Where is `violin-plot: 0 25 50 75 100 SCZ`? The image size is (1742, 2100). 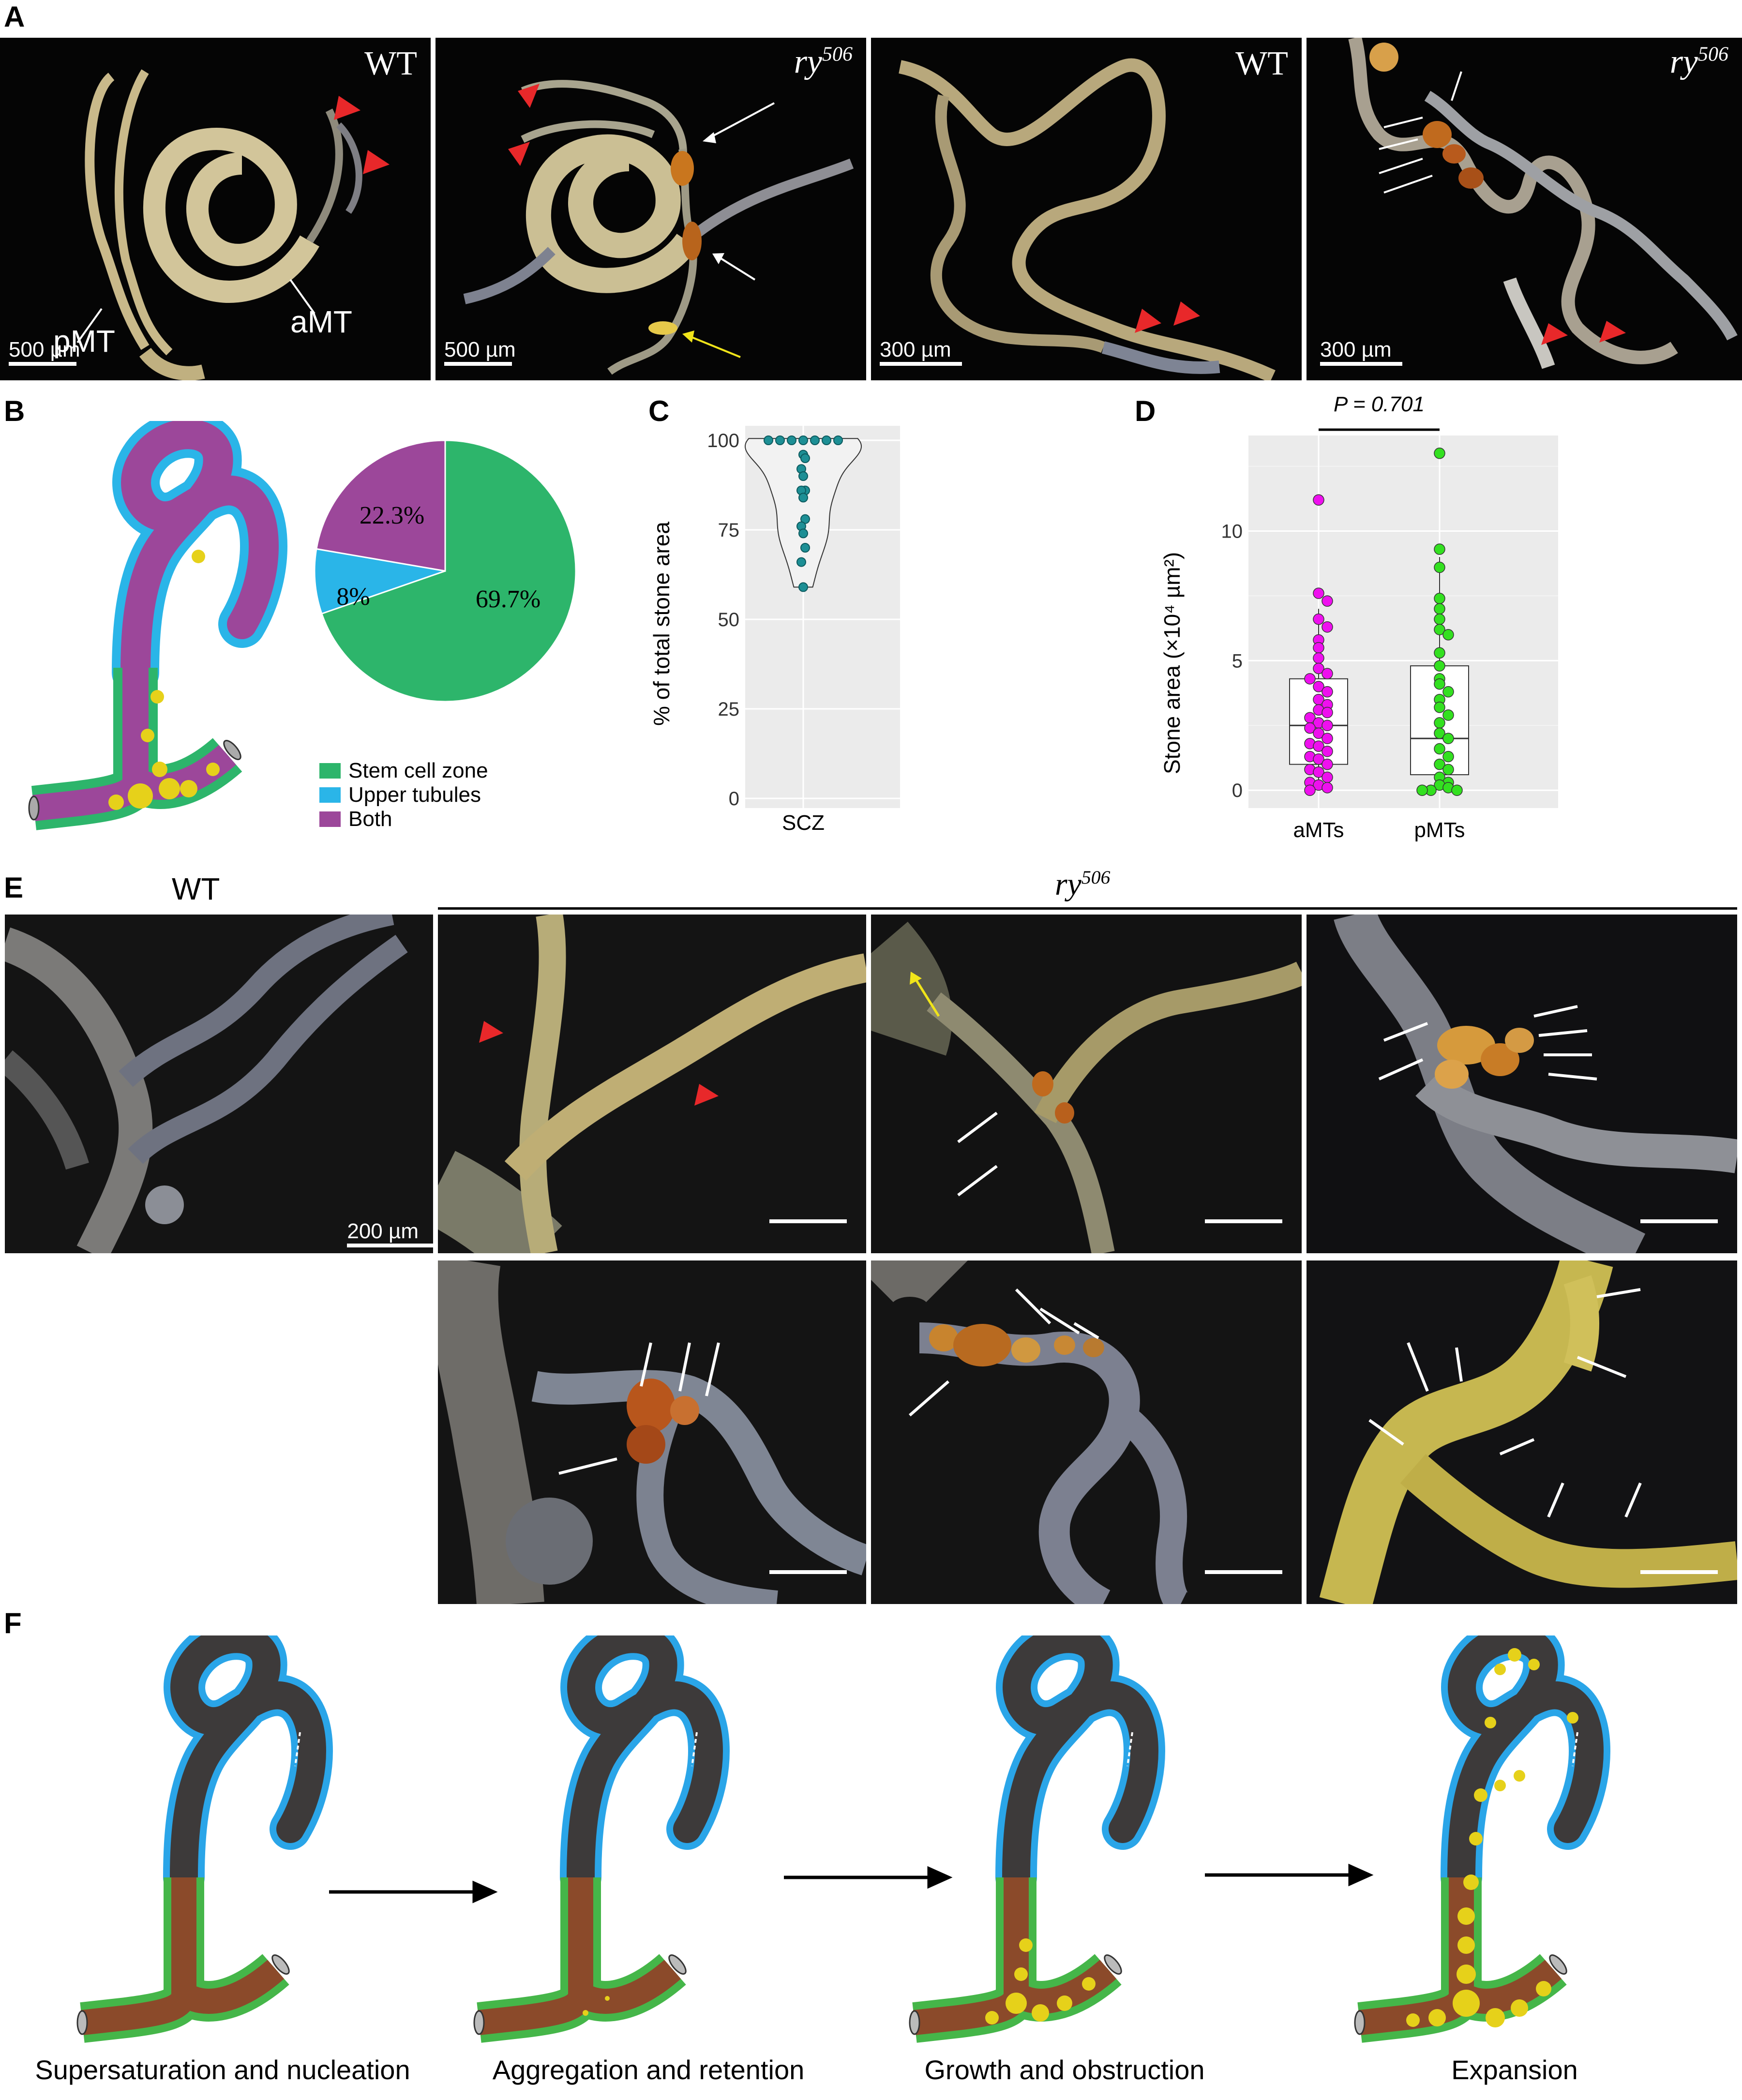
violin-plot: 0 25 50 75 100 SCZ is located at coordinates (803, 629).